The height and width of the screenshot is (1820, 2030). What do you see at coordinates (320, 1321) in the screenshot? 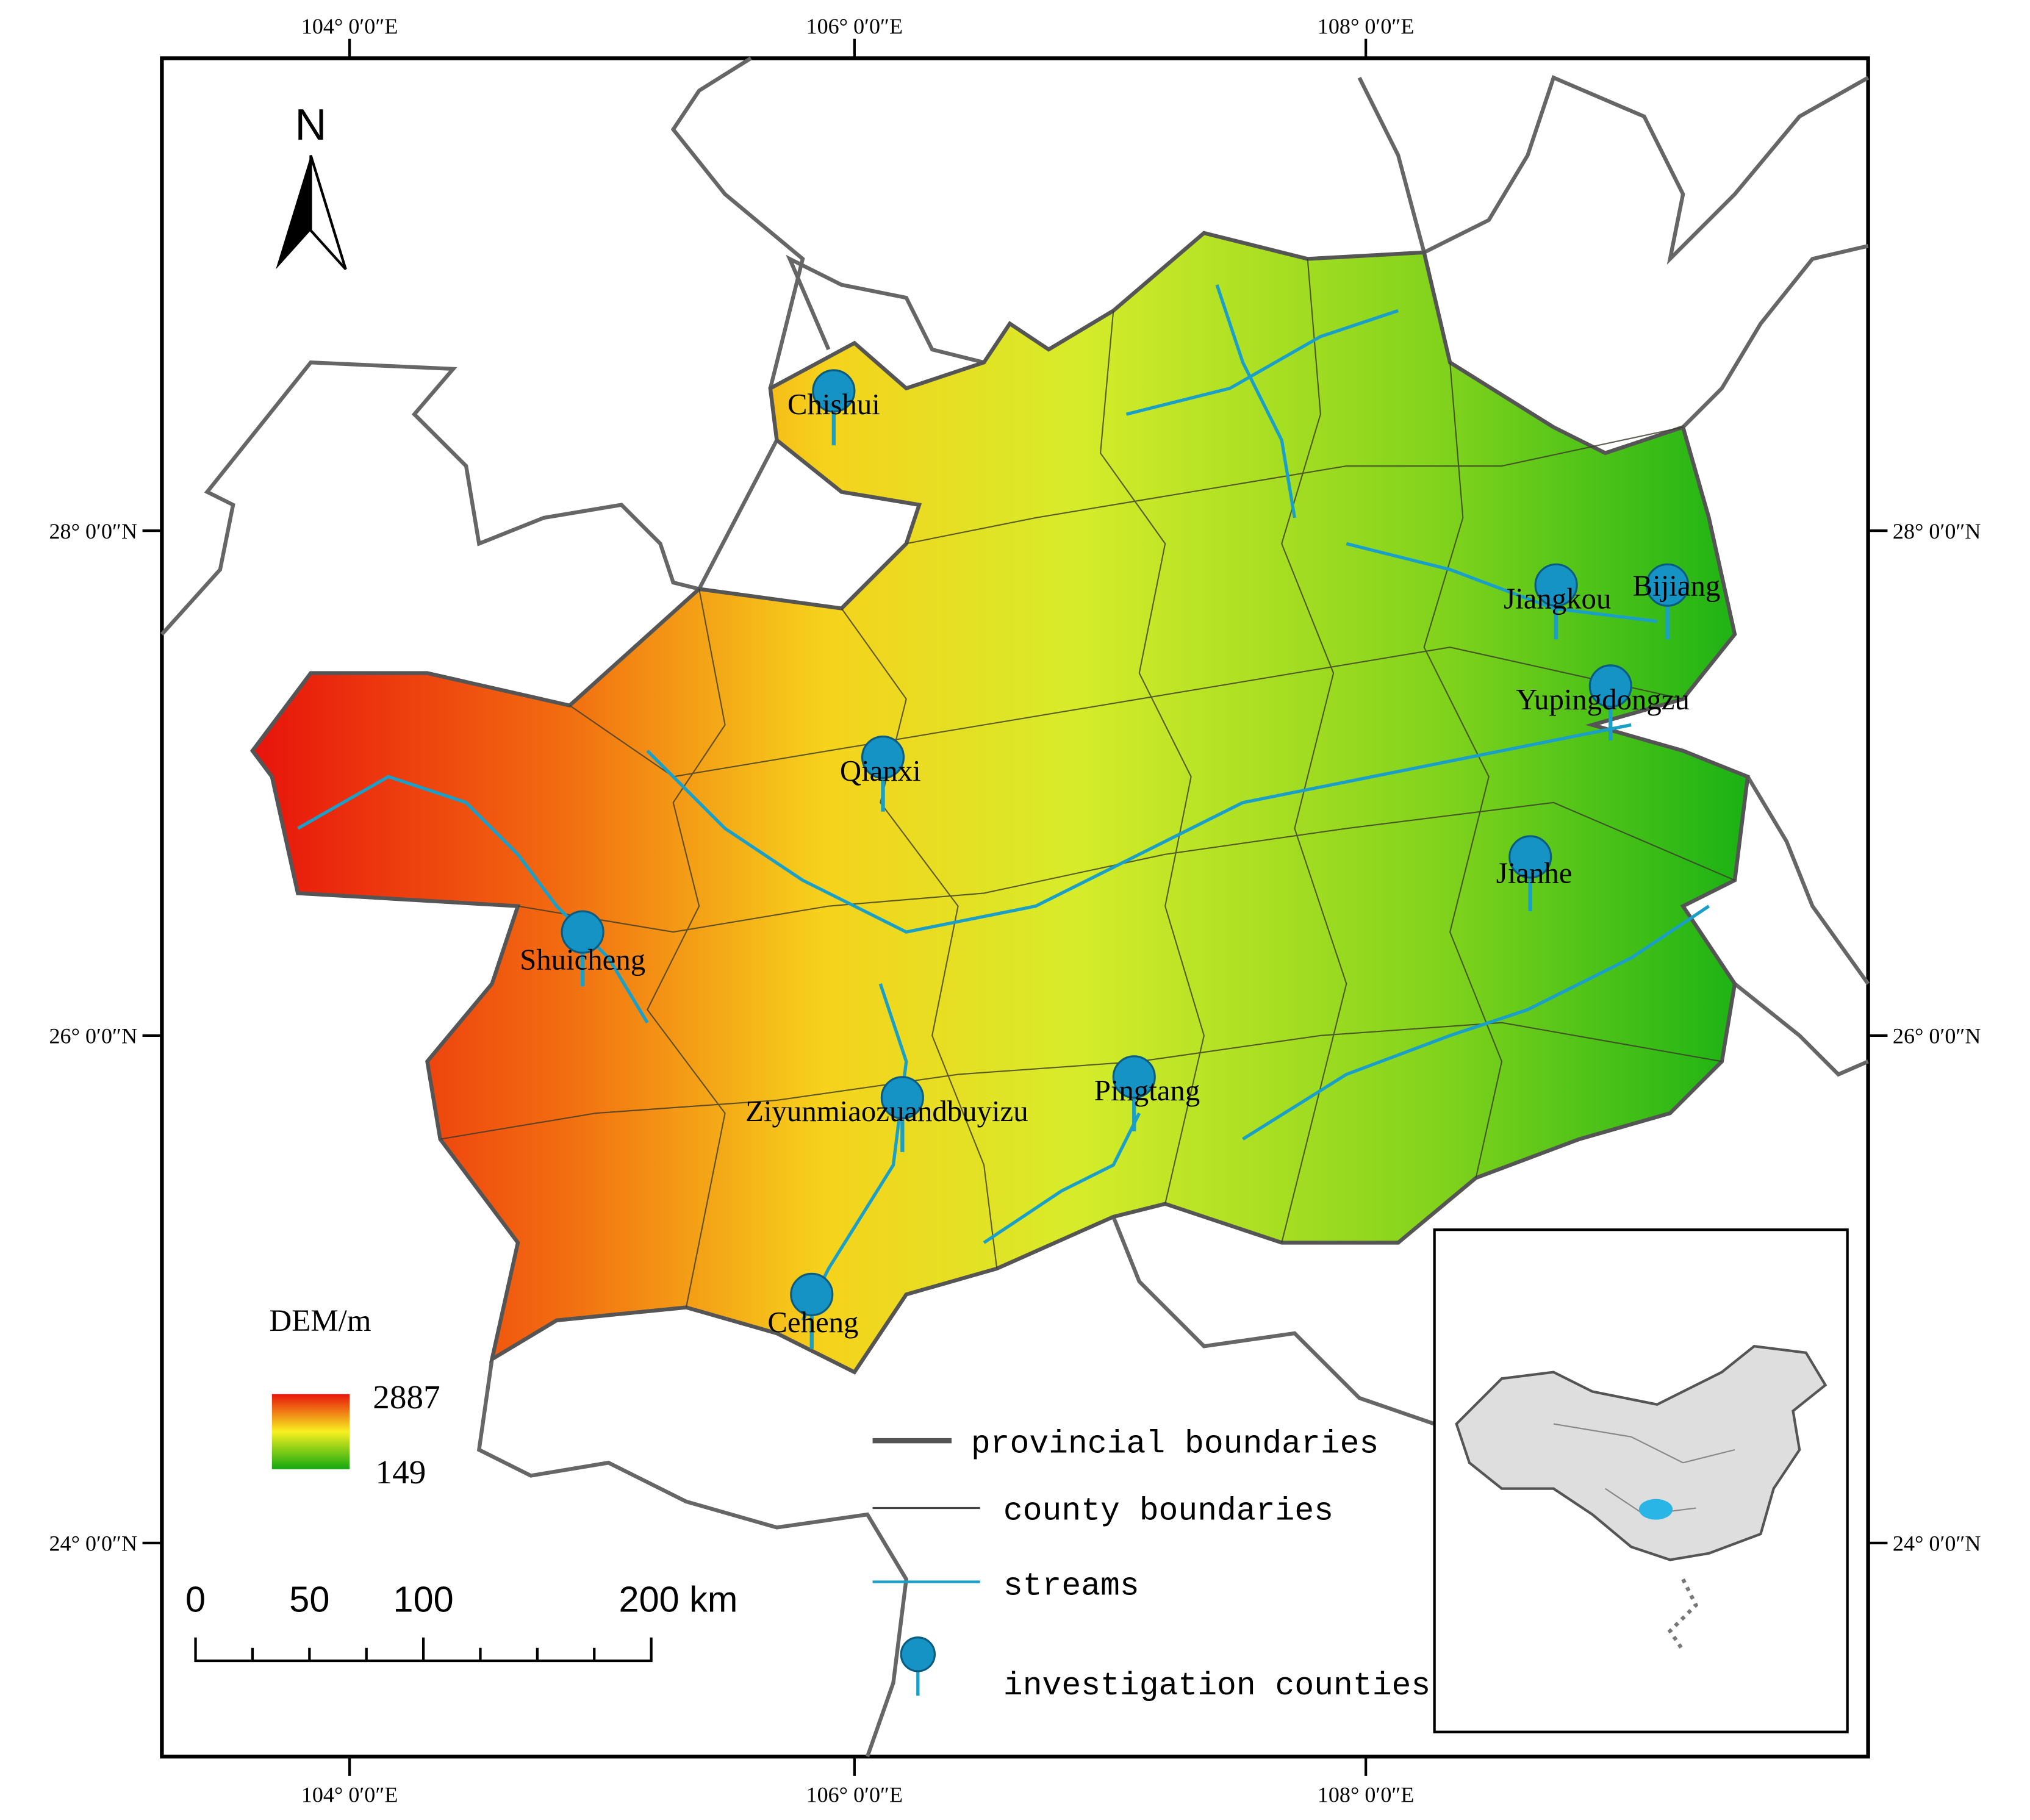
I see `dem-legend-title: DEM/m` at bounding box center [320, 1321].